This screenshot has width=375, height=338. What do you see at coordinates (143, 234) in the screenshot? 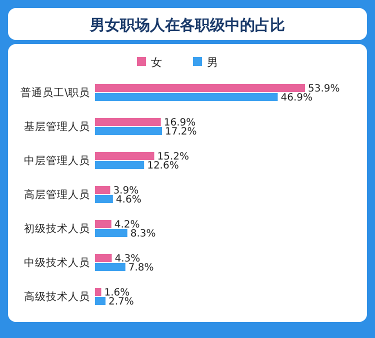
I see `data-label: 8.3%` at bounding box center [143, 234].